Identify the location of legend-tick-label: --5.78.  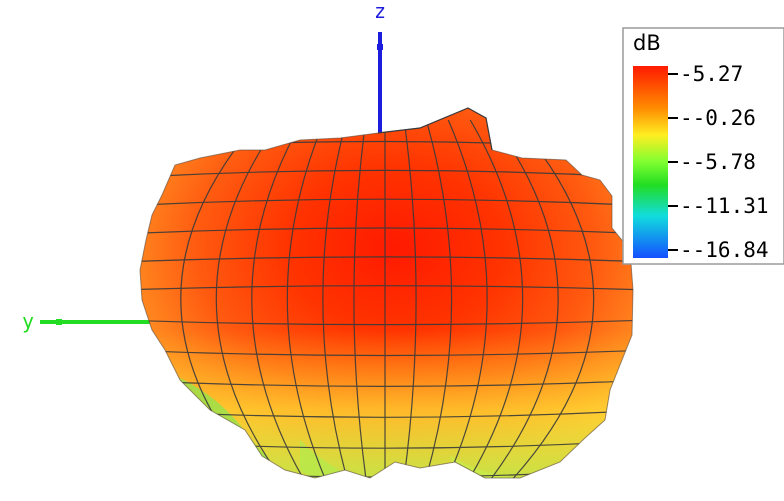
(718, 162).